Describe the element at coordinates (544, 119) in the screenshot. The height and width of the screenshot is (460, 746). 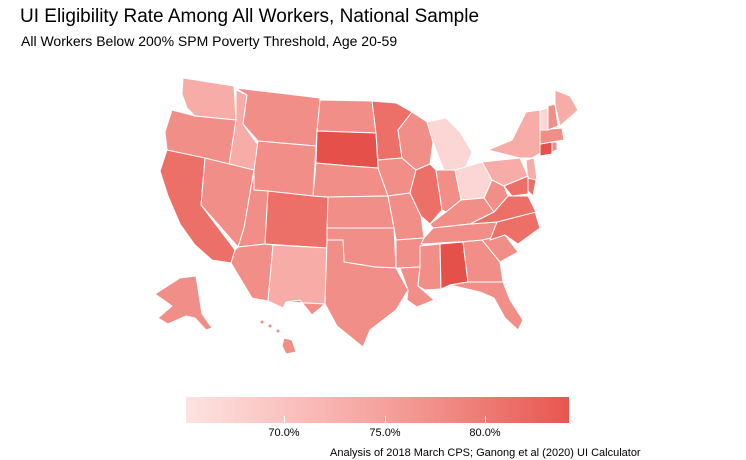
I see `state-VT` at that location.